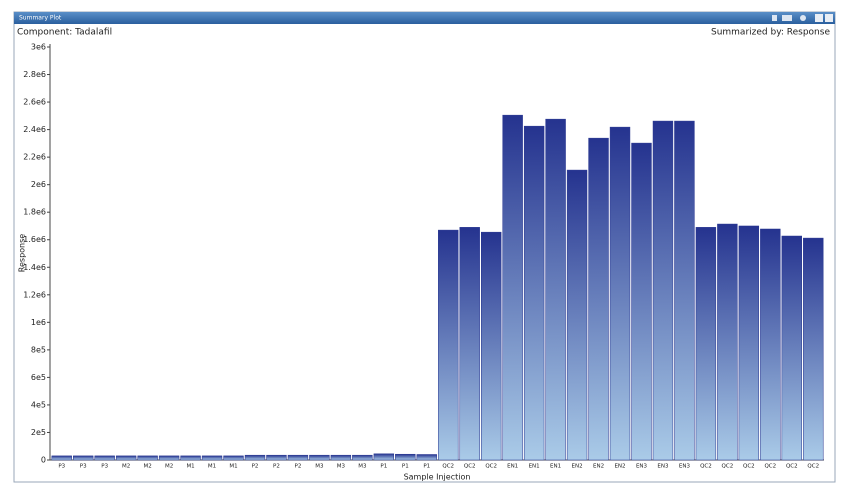 Image resolution: width=850 pixels, height=502 pixels. What do you see at coordinates (34, 157) in the screenshot?
I see `y-tick-label: 2.2e6` at bounding box center [34, 157].